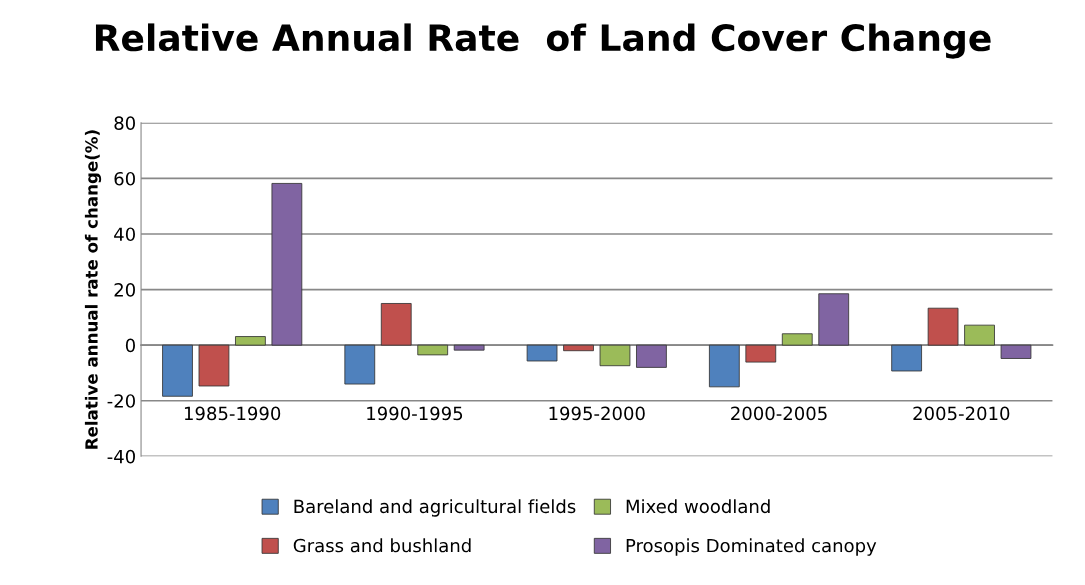 This screenshot has height=585, width=1085. What do you see at coordinates (93, 289) in the screenshot?
I see `y-axis-title: Relative annual rate of change(%)` at bounding box center [93, 289].